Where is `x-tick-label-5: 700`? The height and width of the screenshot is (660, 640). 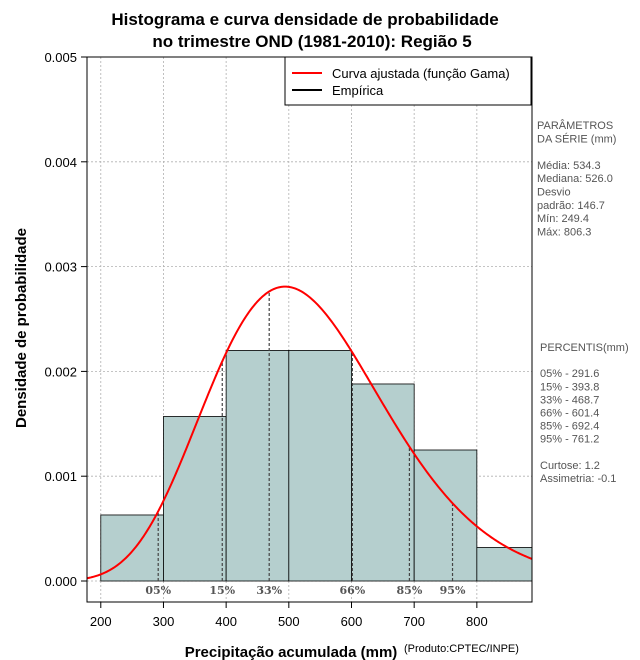
x-tick-label-5: 700 is located at coordinates (414, 621).